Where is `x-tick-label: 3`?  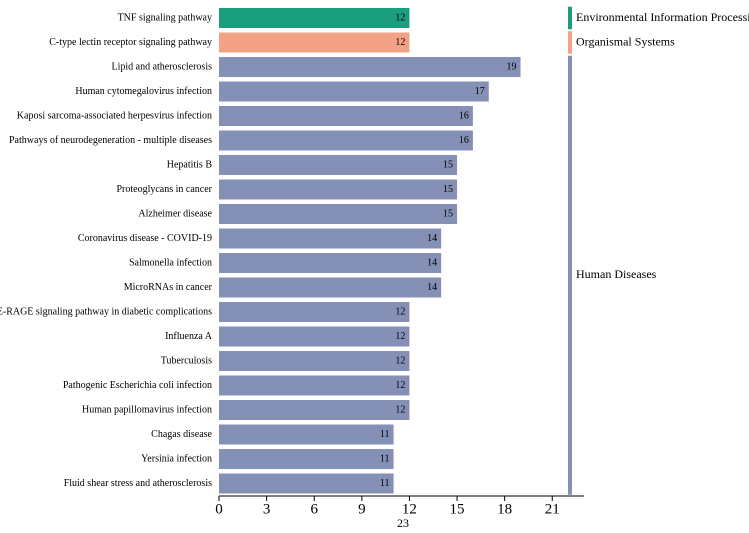
x-tick-label: 3 is located at coordinates (267, 509).